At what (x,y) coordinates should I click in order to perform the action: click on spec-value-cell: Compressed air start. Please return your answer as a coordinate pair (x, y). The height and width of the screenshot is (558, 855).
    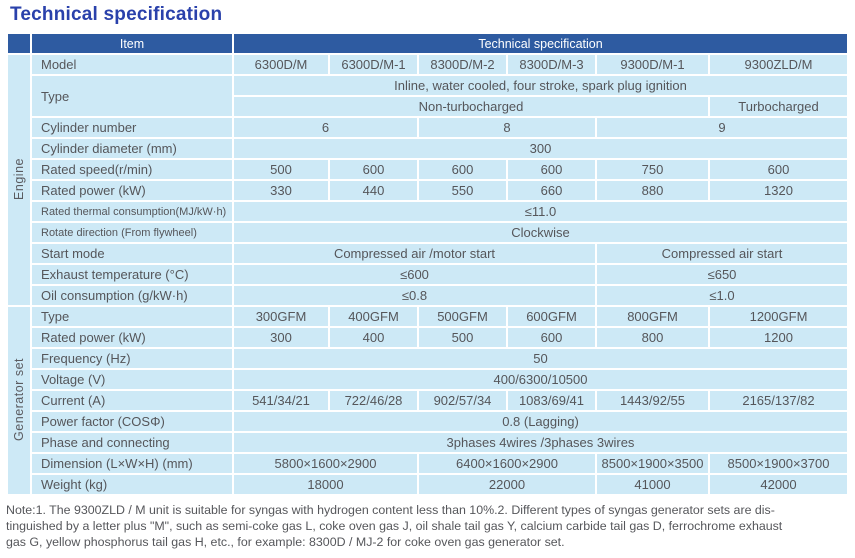
    Looking at the image, I should click on (722, 253).